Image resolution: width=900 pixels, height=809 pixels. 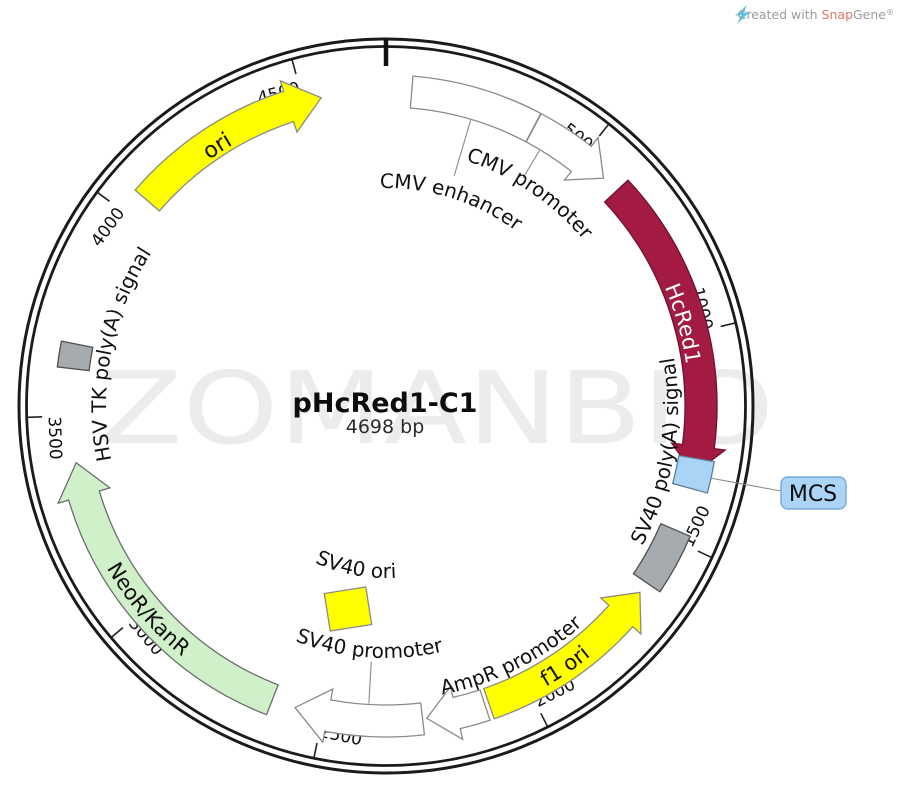 What do you see at coordinates (742, 14) in the screenshot?
I see `snapgene-bolt-icon` at bounding box center [742, 14].